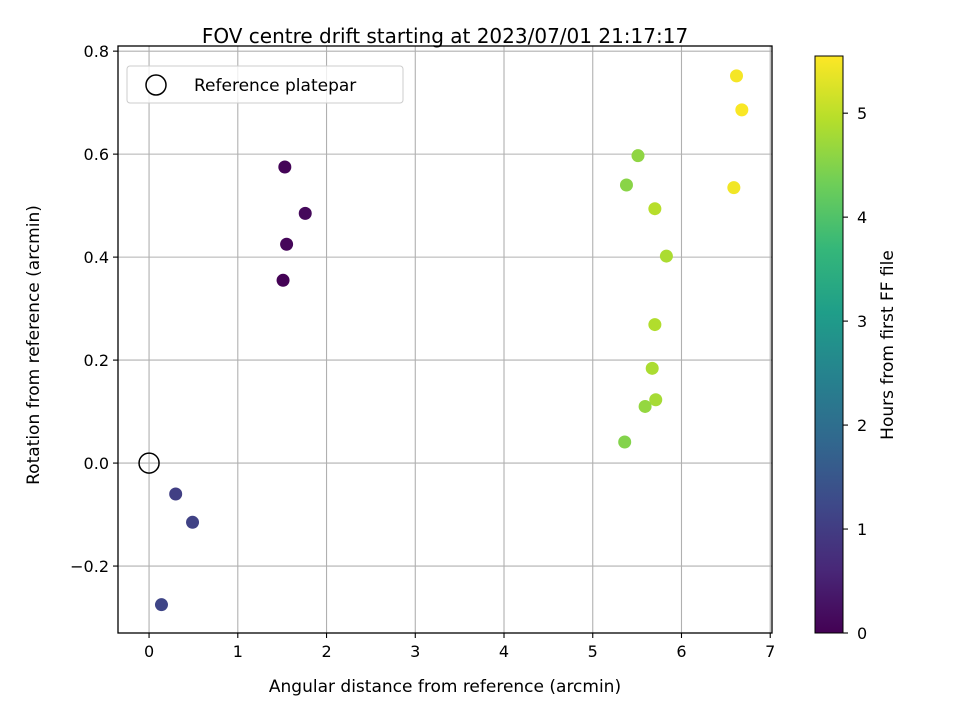 The image size is (960, 720). I want to click on legend: Reference platepar, so click(265, 84).